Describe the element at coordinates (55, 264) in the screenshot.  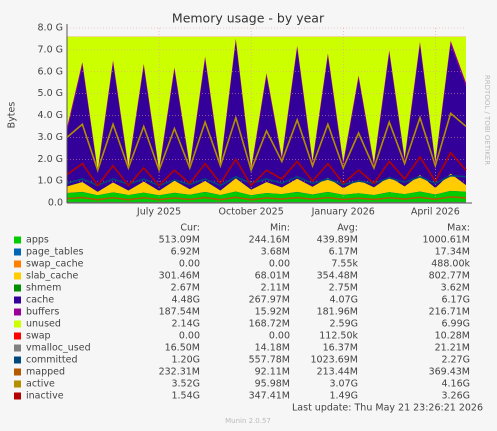
I see `legend-label: swap_cache` at that location.